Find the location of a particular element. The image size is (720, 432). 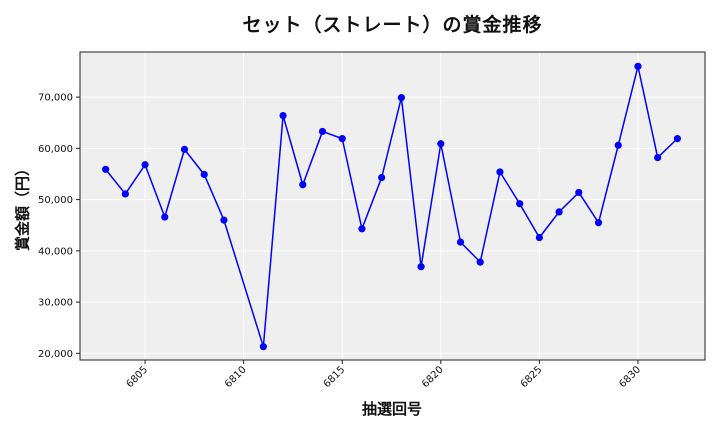

x-tick-label: 6825 is located at coordinates (532, 377).